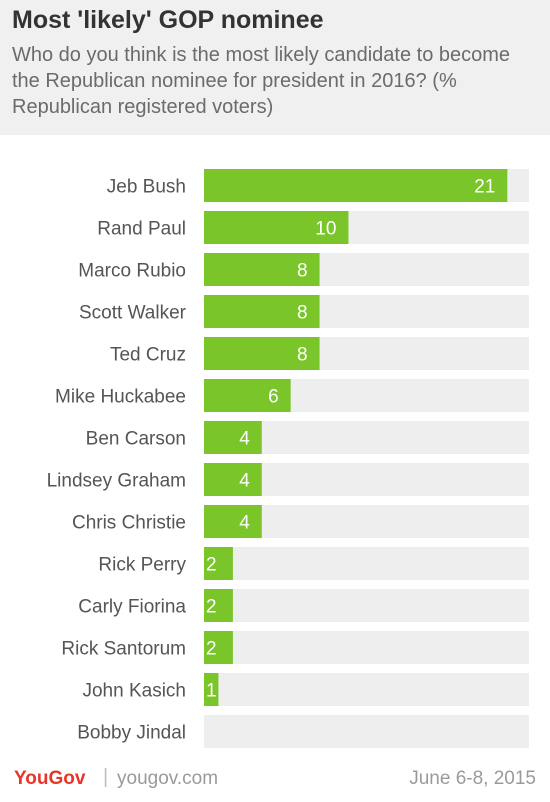 This screenshot has height=802, width=550. What do you see at coordinates (325, 229) in the screenshot?
I see `value-label: 10` at bounding box center [325, 229].